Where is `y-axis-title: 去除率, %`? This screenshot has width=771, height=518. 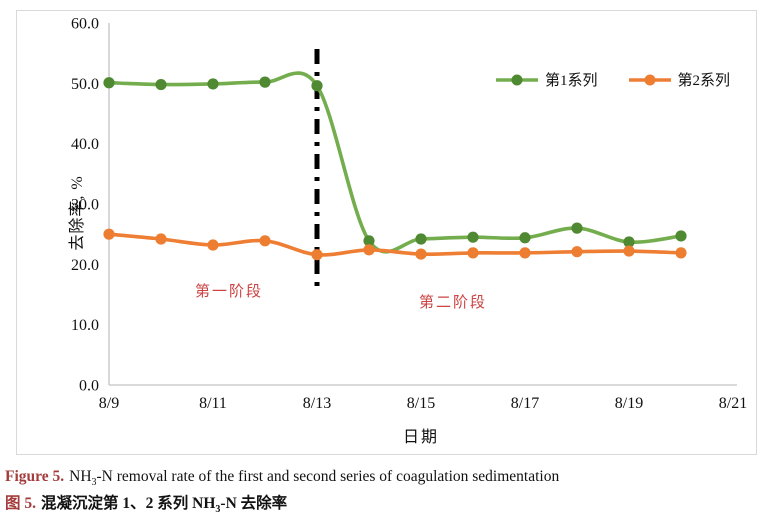
y-axis-title: 去除率, % is located at coordinates (77, 213).